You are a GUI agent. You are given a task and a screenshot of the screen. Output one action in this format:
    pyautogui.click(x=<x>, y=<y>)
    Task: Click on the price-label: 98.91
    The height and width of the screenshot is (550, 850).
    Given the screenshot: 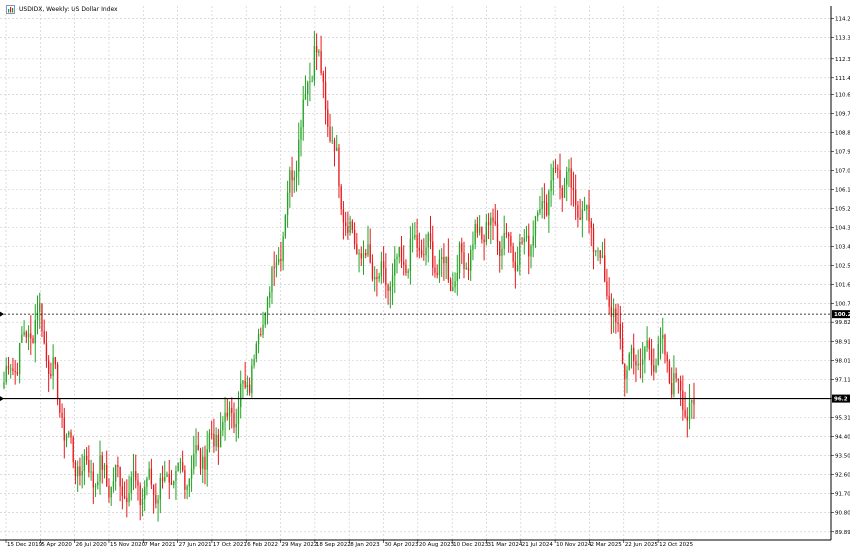 What is the action you would take?
    pyautogui.click(x=842, y=342)
    